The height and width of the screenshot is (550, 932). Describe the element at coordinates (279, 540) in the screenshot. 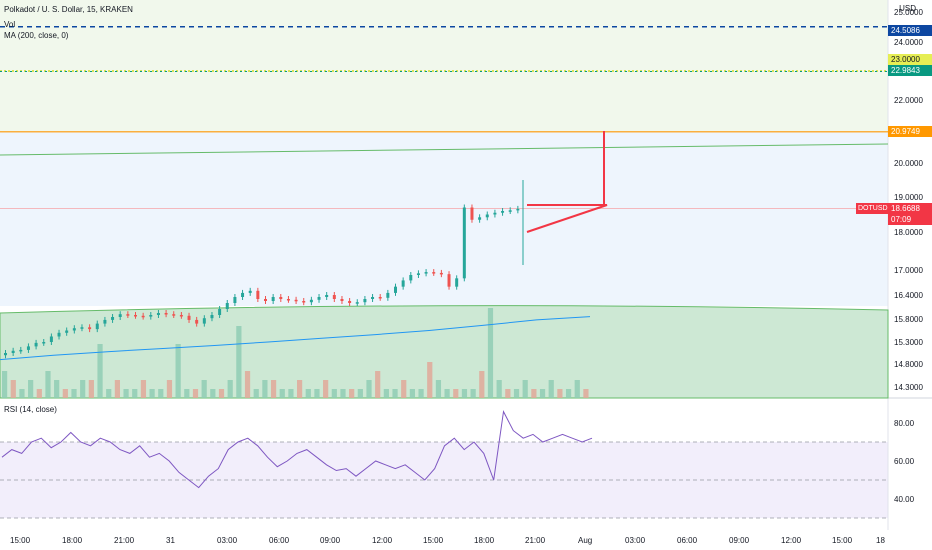

I see `time-axis-tick: 06:00` at that location.